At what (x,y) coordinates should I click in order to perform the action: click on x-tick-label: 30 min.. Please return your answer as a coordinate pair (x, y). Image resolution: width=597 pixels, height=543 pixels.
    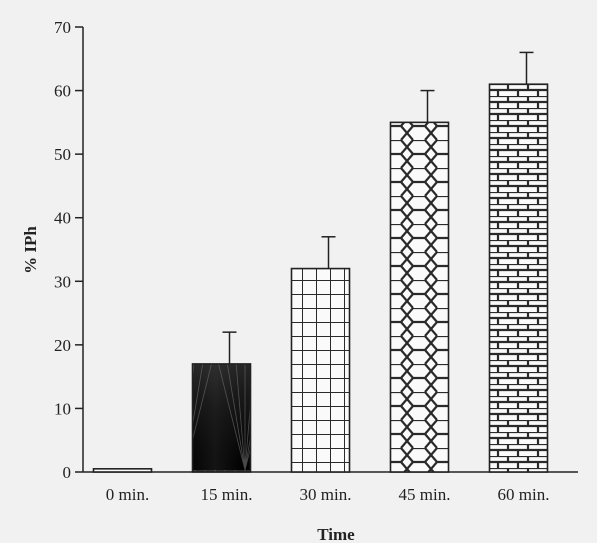
    Looking at the image, I should click on (326, 494).